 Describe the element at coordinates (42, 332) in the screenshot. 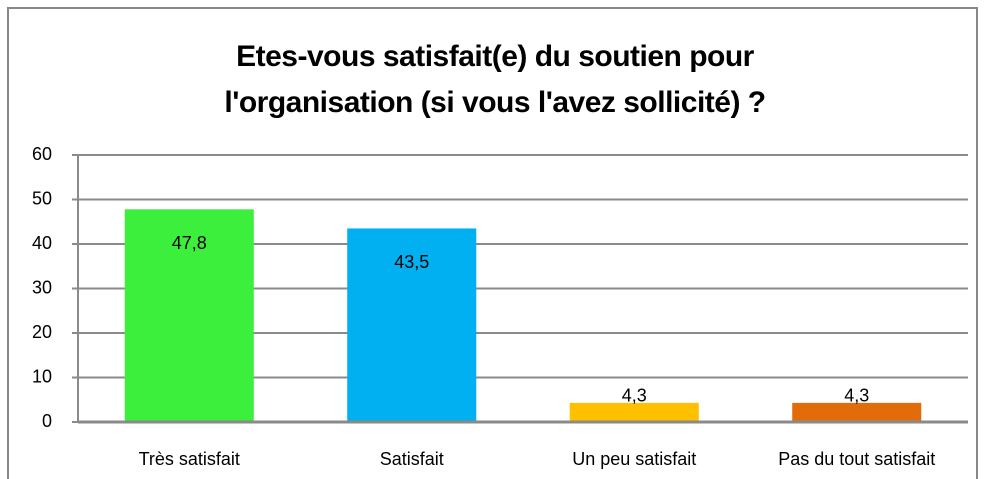

I see `y-tick-label: 20` at that location.